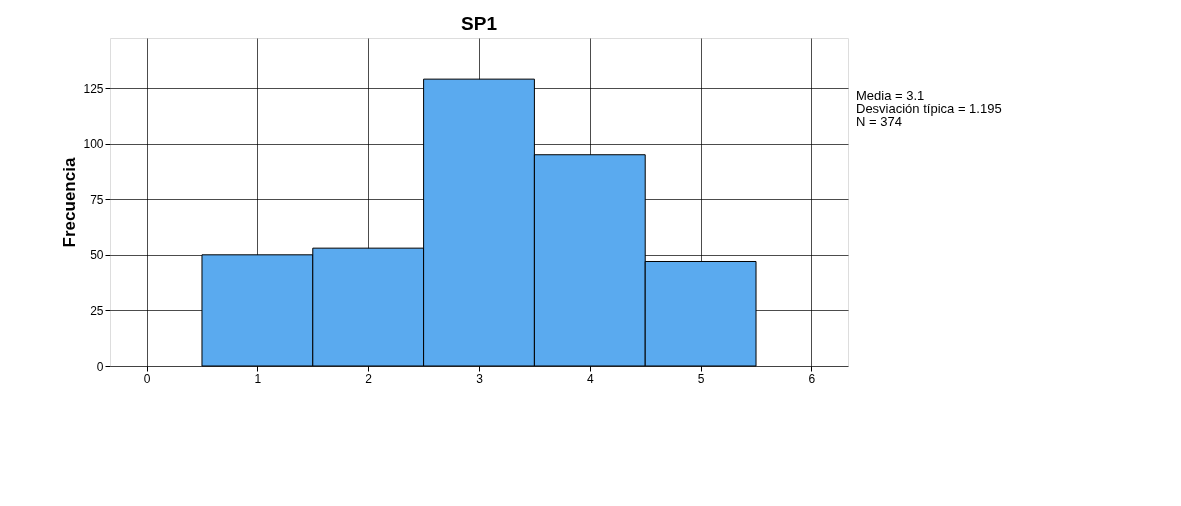 Image resolution: width=1181 pixels, height=506 pixels. Describe the element at coordinates (93, 144) in the screenshot. I see `y-tick-label: 100` at that location.